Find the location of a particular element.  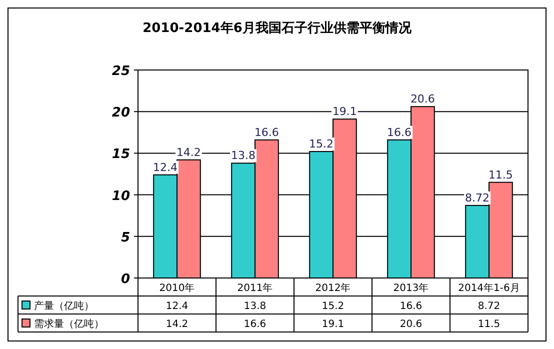

annotation: 15.2 is located at coordinates (321, 144).